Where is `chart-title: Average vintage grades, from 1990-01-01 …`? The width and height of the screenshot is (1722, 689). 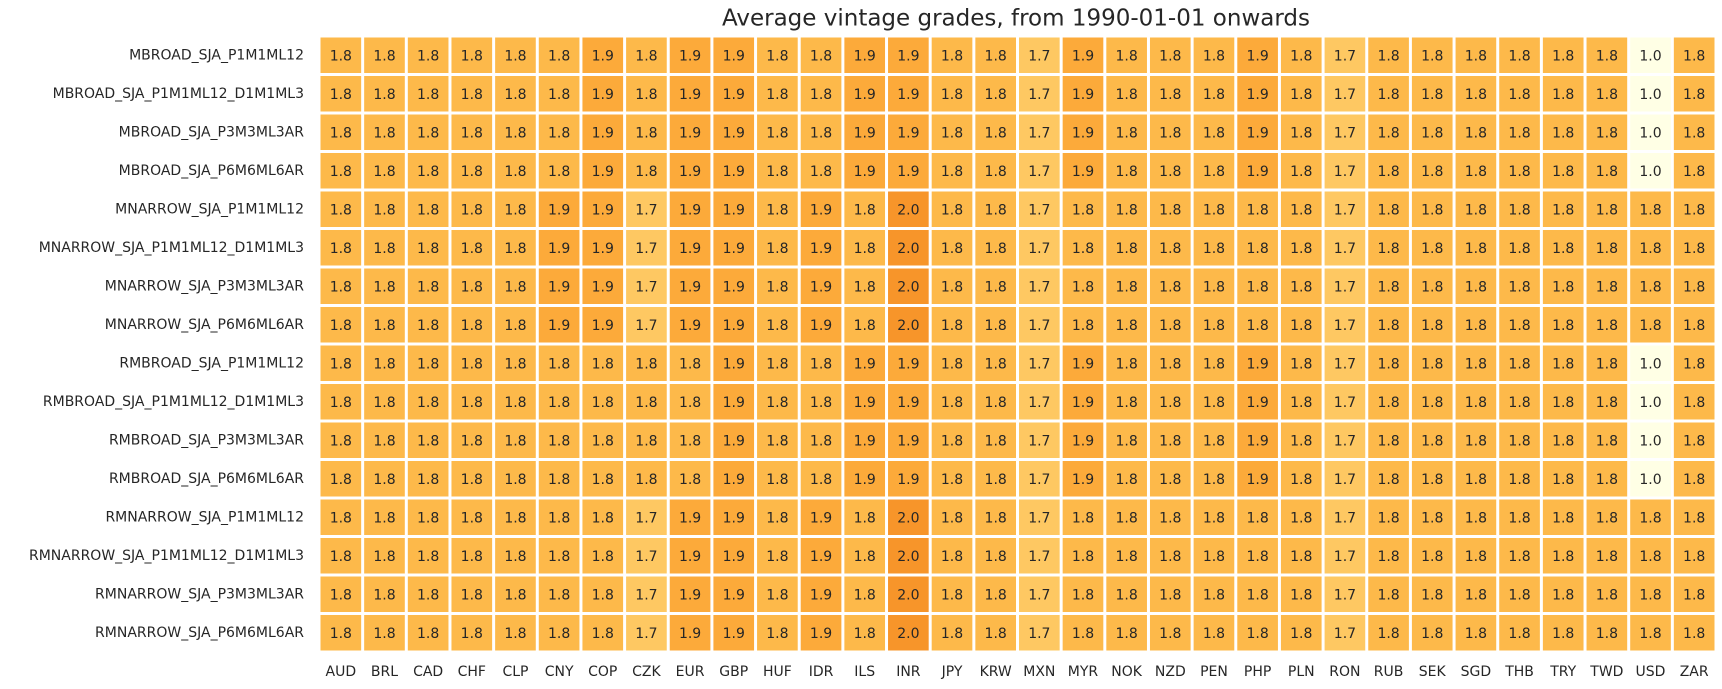 chart-title: Average vintage grades, from 1990-01-01 … is located at coordinates (1016, 19).